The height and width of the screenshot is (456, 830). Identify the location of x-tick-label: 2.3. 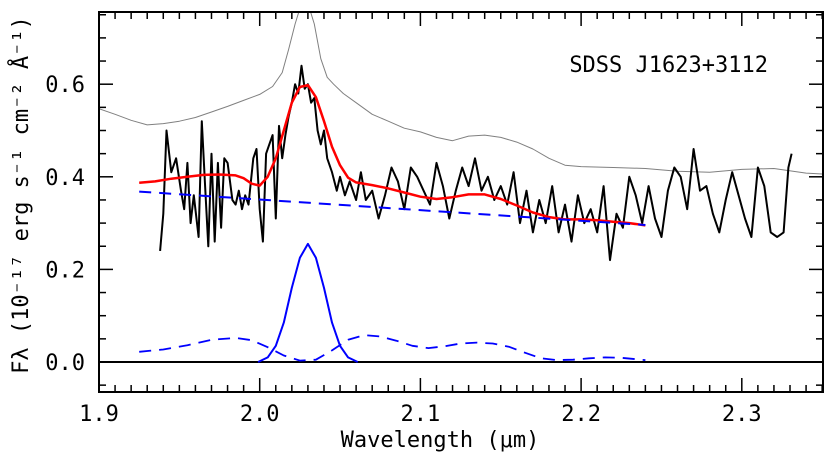
(742, 414).